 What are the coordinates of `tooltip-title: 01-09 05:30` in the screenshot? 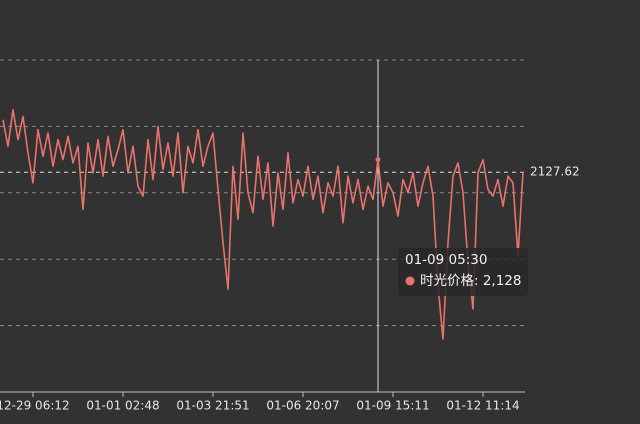 It's located at (446, 260).